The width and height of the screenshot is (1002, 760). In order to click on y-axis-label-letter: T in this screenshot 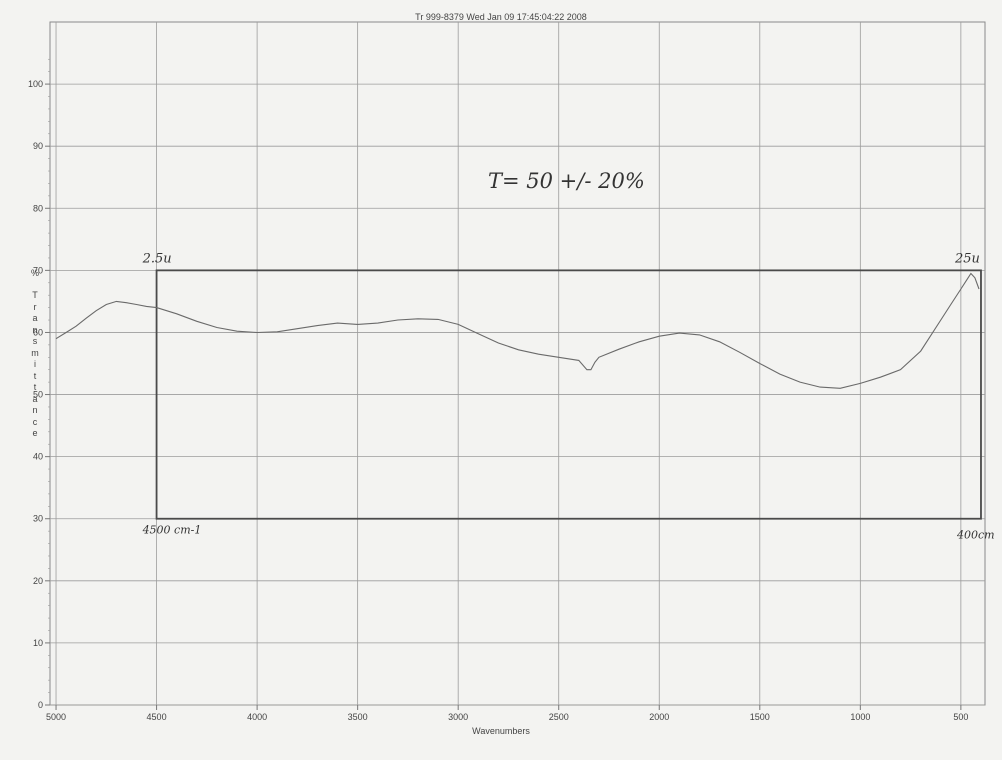, I will do `click(35, 295)`.